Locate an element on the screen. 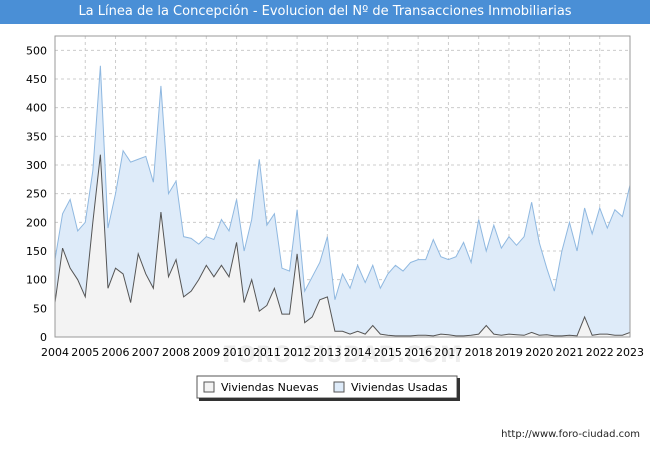  x-tick-label: 2013 is located at coordinates (327, 352).